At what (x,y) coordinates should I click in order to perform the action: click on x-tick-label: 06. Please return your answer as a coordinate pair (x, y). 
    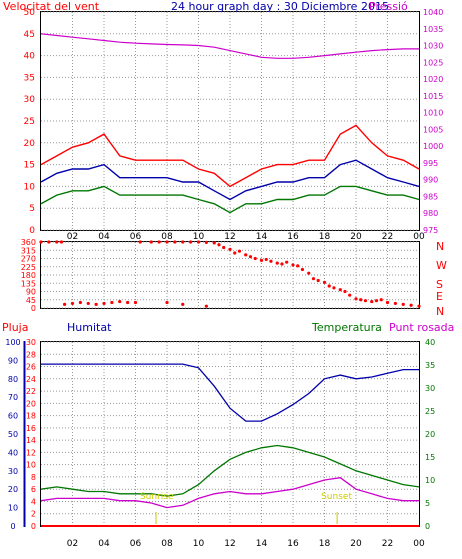
    Looking at the image, I should click on (136, 544).